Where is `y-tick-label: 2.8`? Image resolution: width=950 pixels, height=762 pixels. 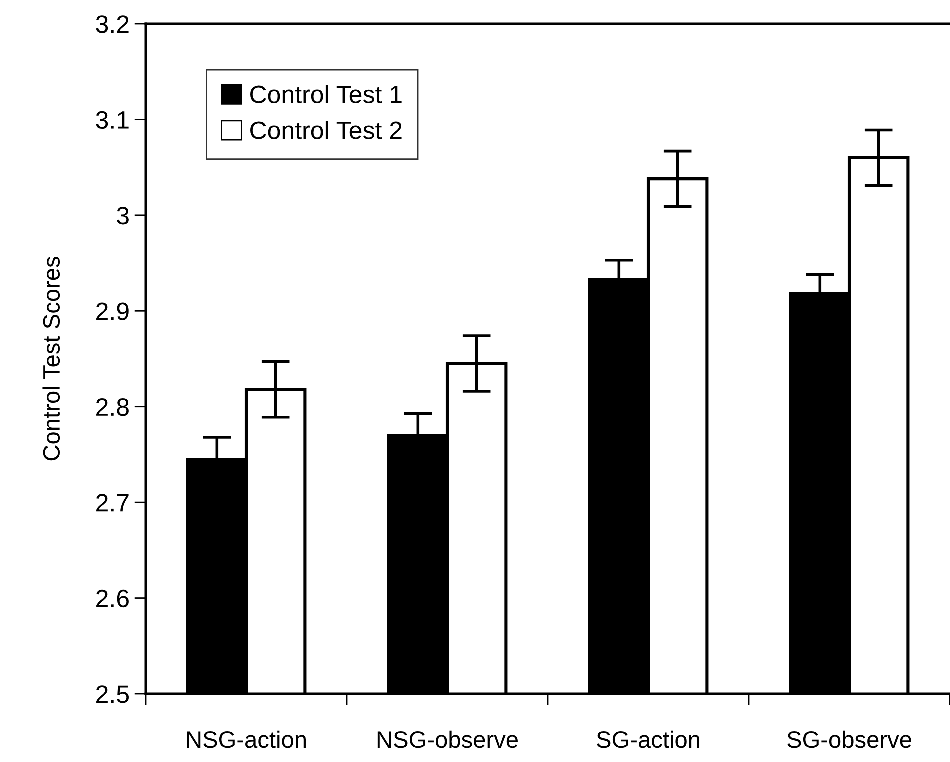 y-tick-label: 2.8 is located at coordinates (112, 407).